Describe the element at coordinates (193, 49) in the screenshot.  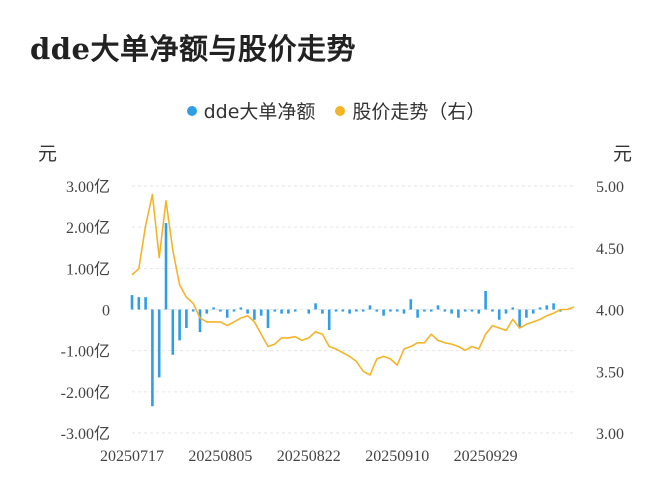
I see `chart-title: dde大单净额与股价走势` at that location.